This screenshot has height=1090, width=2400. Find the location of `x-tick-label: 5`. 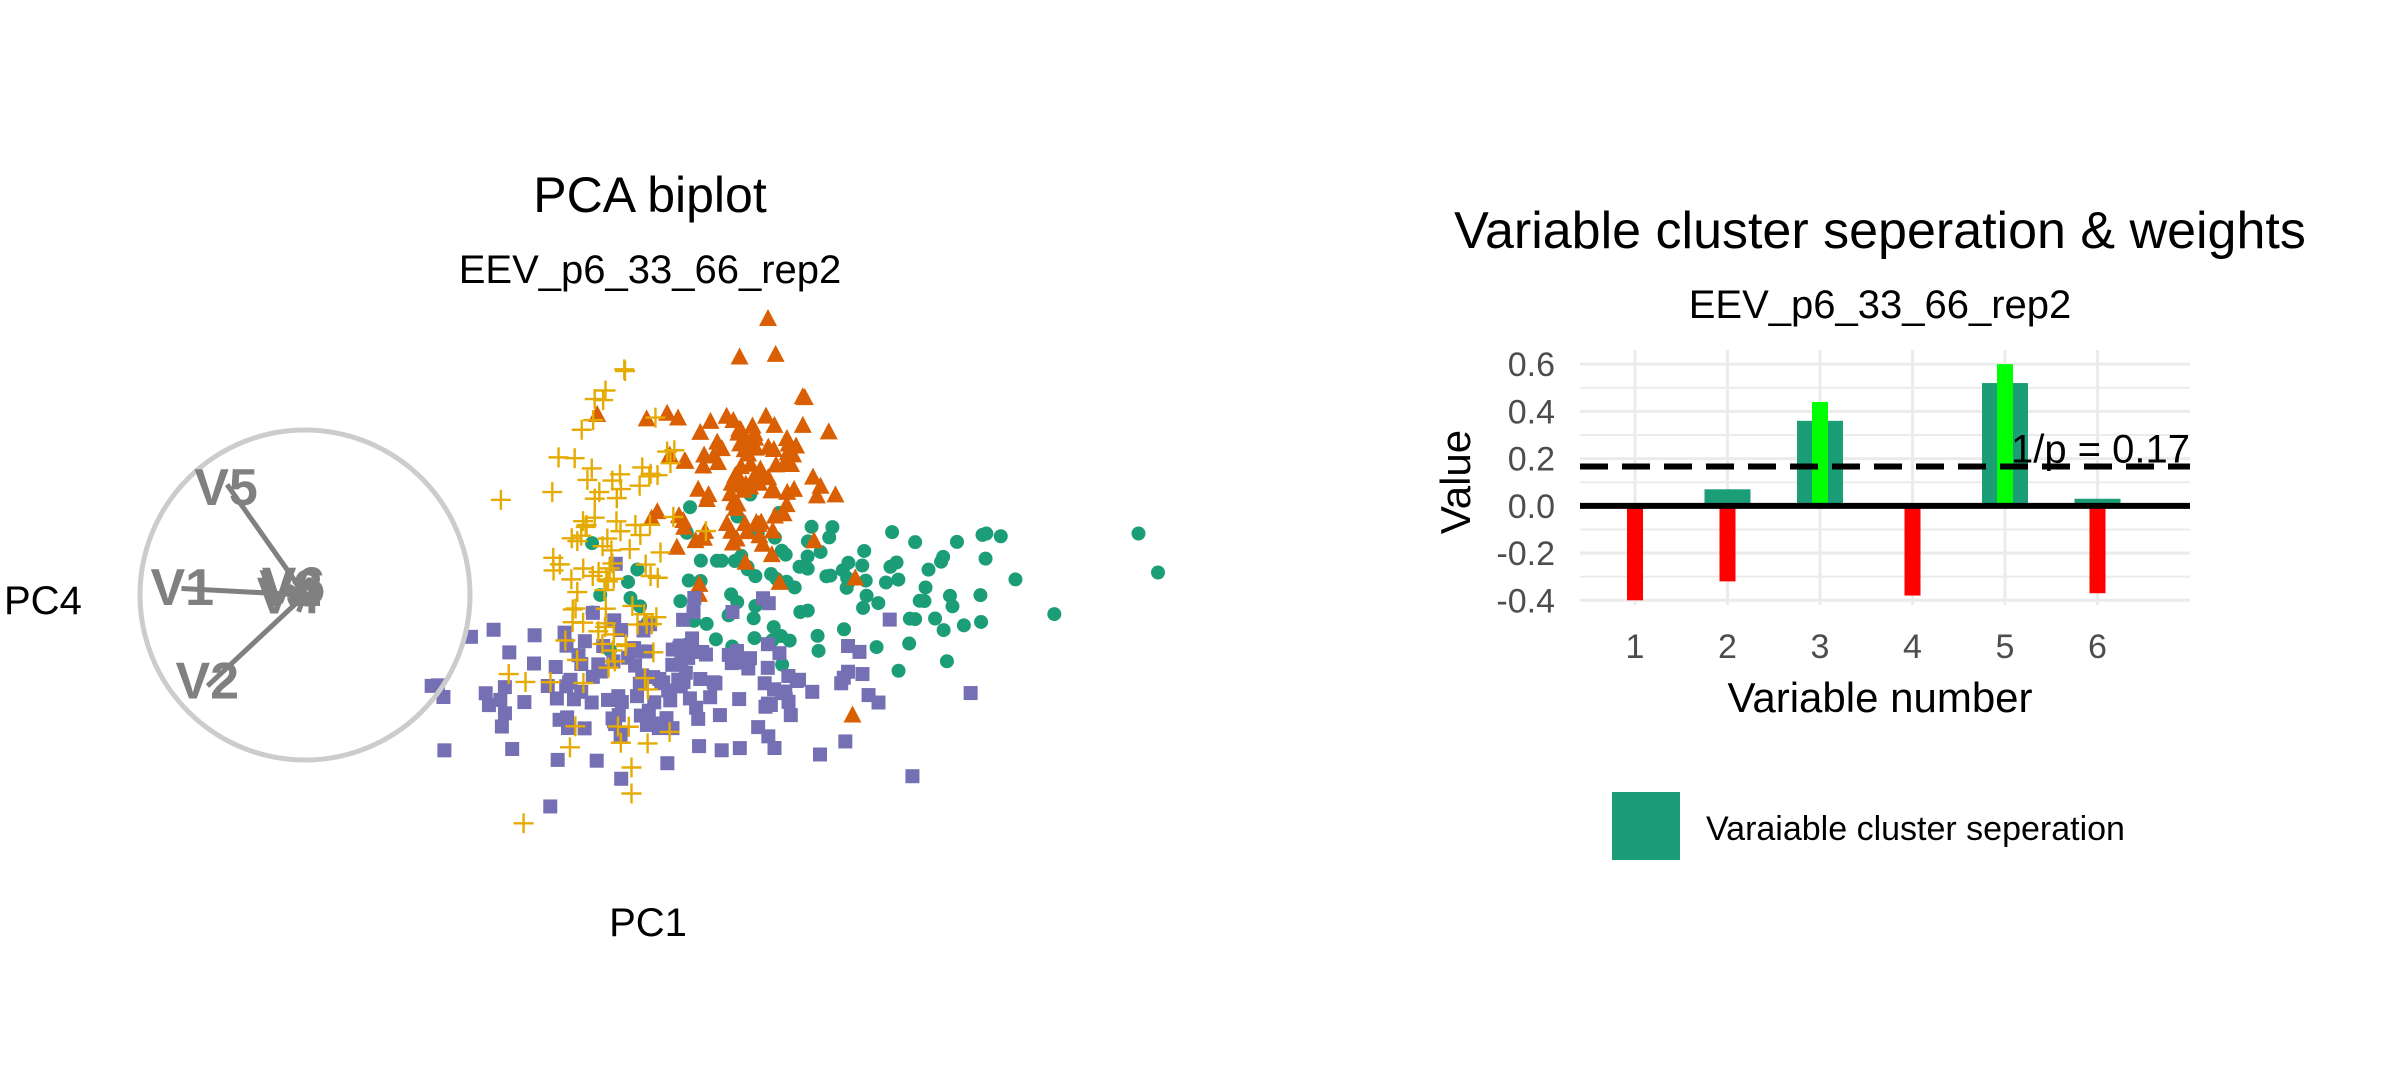

x-tick-label: 5 is located at coordinates (2005, 647).